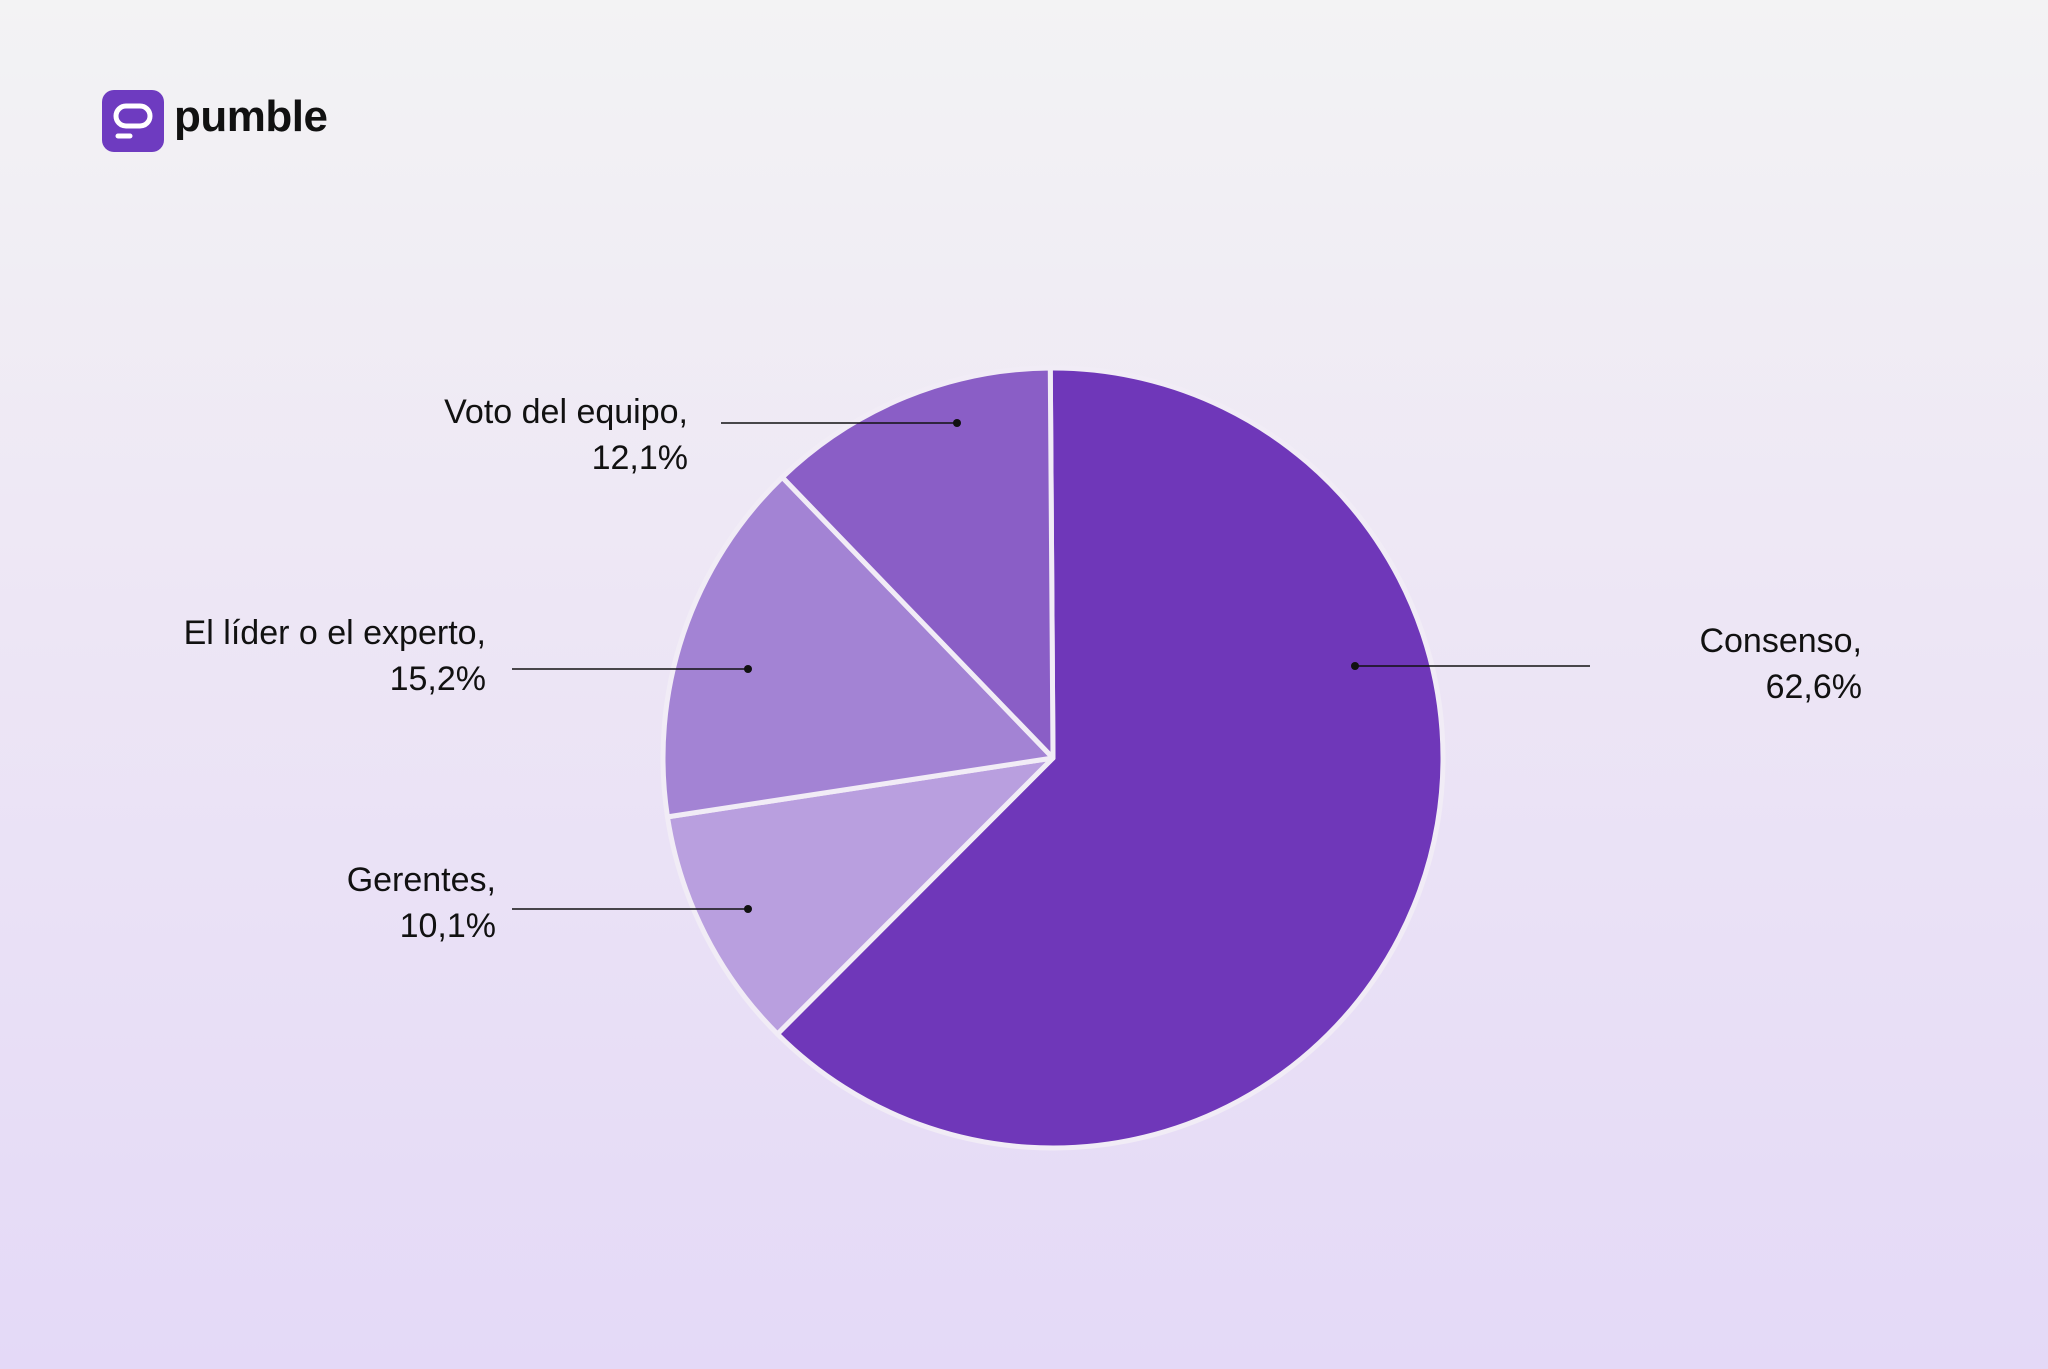 Image resolution: width=2048 pixels, height=1369 pixels. Describe the element at coordinates (133, 121) in the screenshot. I see `pumble-logo-icon` at that location.